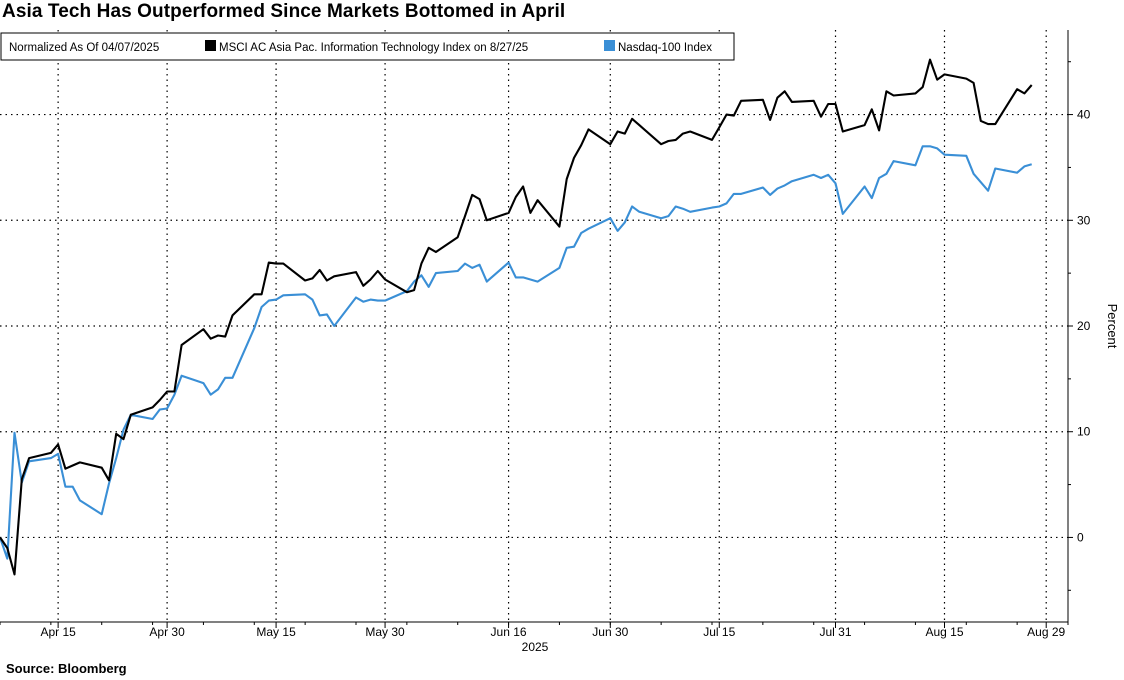 Image resolution: width=1124 pixels, height=680 pixels. I want to click on source-note: Source: Bloomberg, so click(66, 668).